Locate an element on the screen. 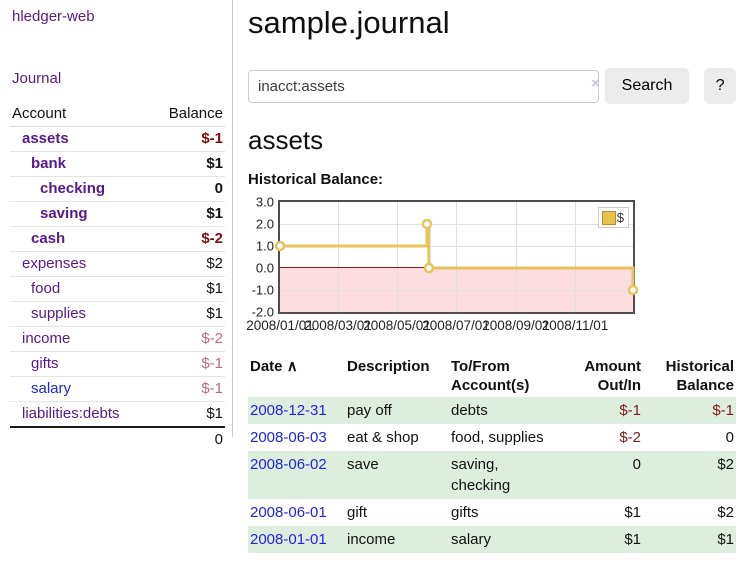 Image resolution: width=742 pixels, height=582 pixels. transaction-row: 2008-06-02 save saving, checking 0 $2 is located at coordinates (492, 475).